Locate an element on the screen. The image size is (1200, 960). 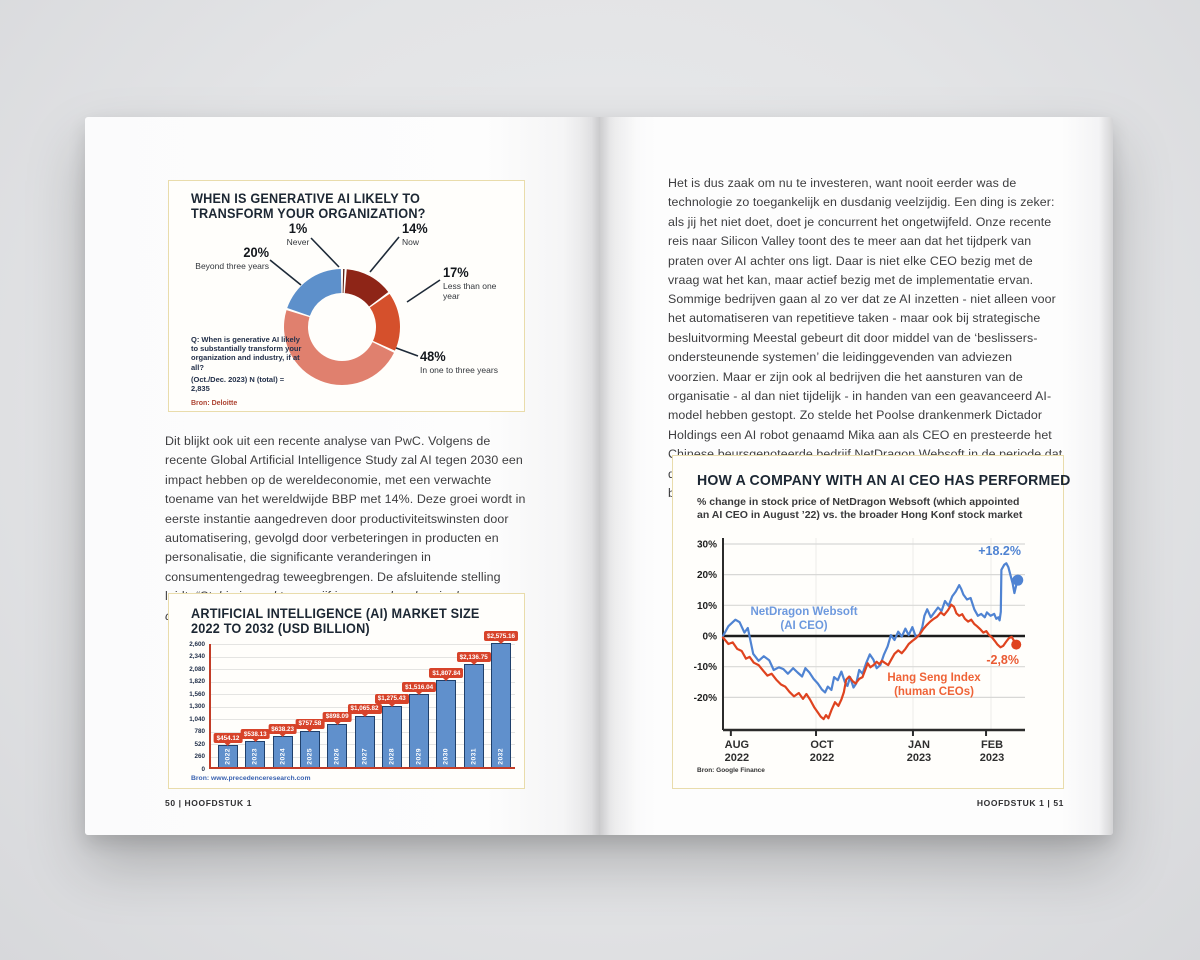
bar-value-callout: $1,065.82 is located at coordinates (364, 708).